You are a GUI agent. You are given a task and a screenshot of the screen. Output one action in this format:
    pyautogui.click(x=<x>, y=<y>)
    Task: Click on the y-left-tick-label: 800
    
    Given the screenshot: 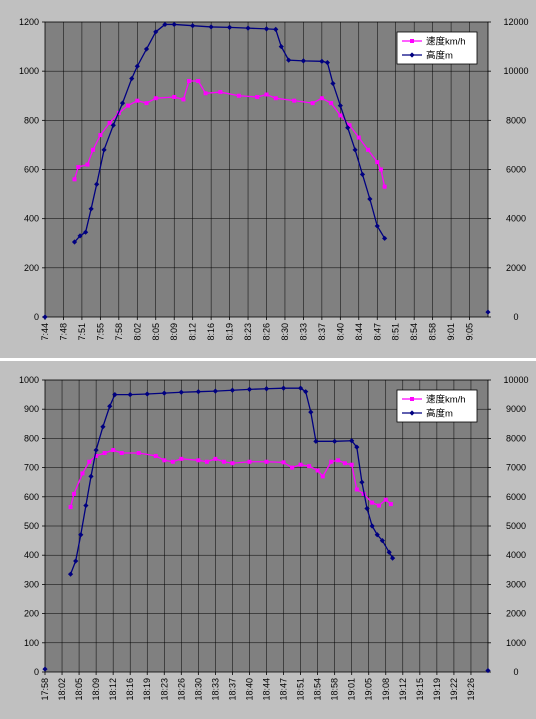 What is the action you would take?
    pyautogui.click(x=31, y=120)
    